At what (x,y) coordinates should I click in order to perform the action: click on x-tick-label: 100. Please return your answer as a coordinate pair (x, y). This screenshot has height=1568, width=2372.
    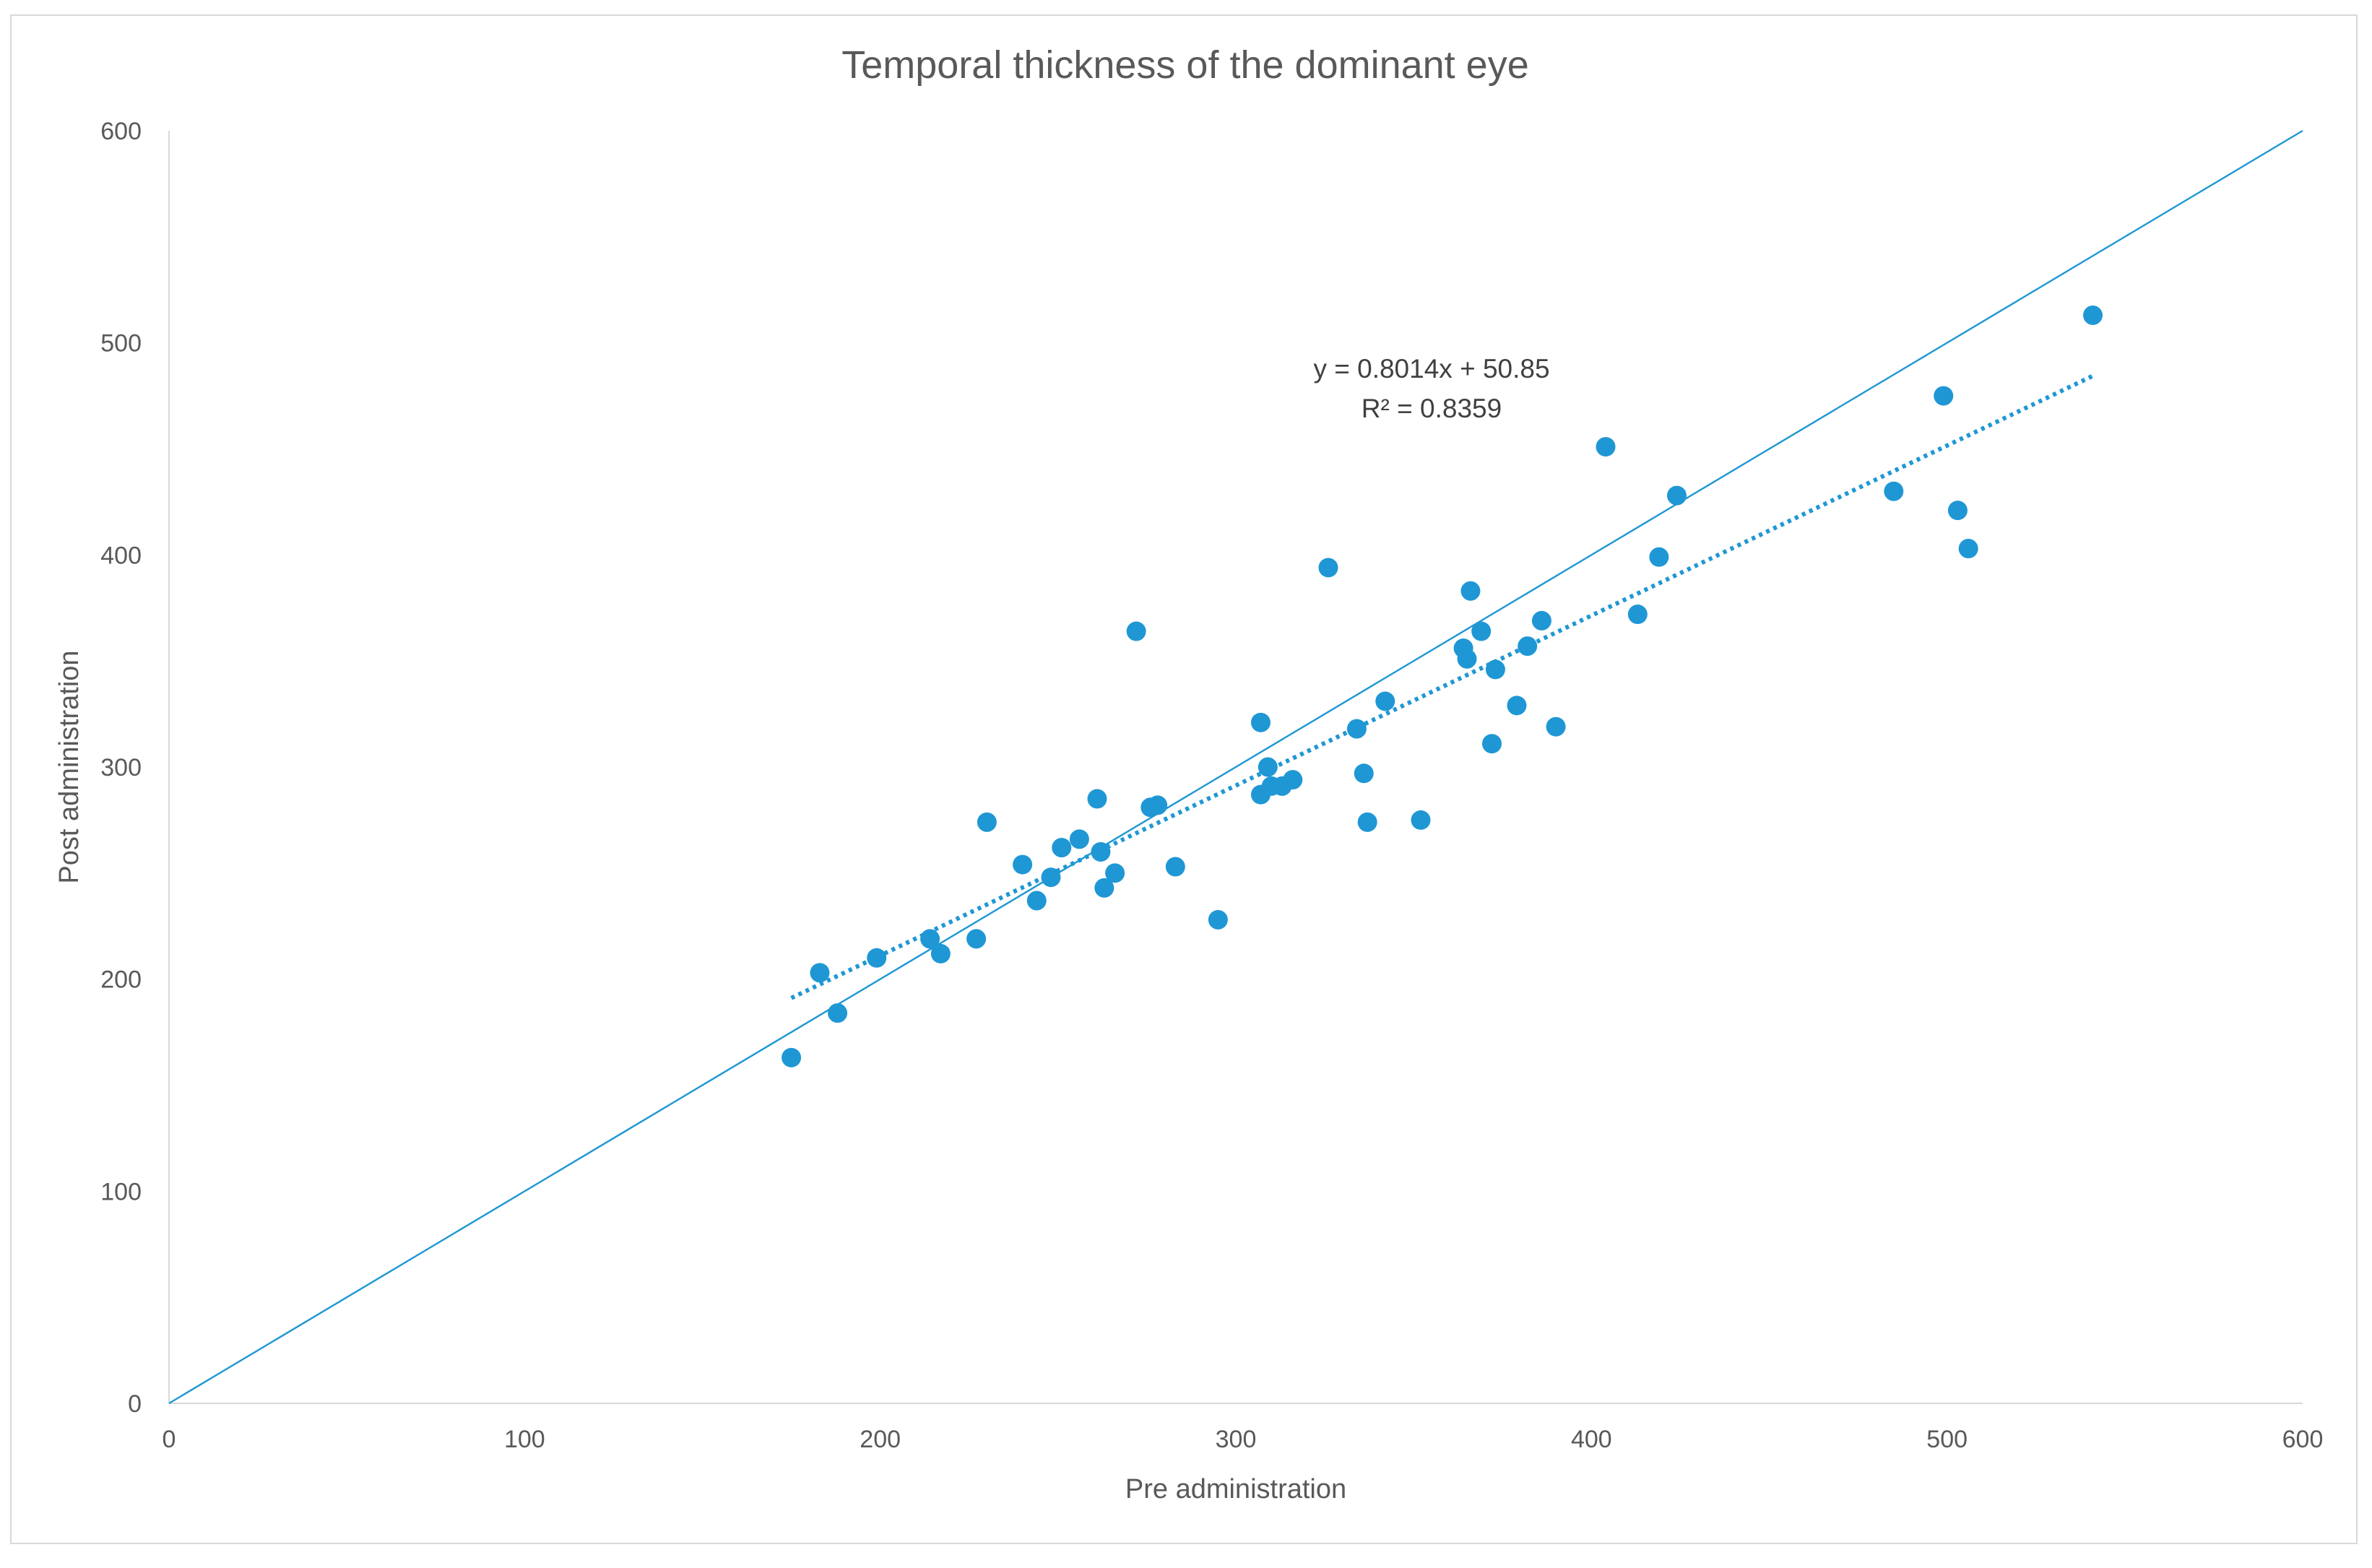
    Looking at the image, I should click on (524, 1439).